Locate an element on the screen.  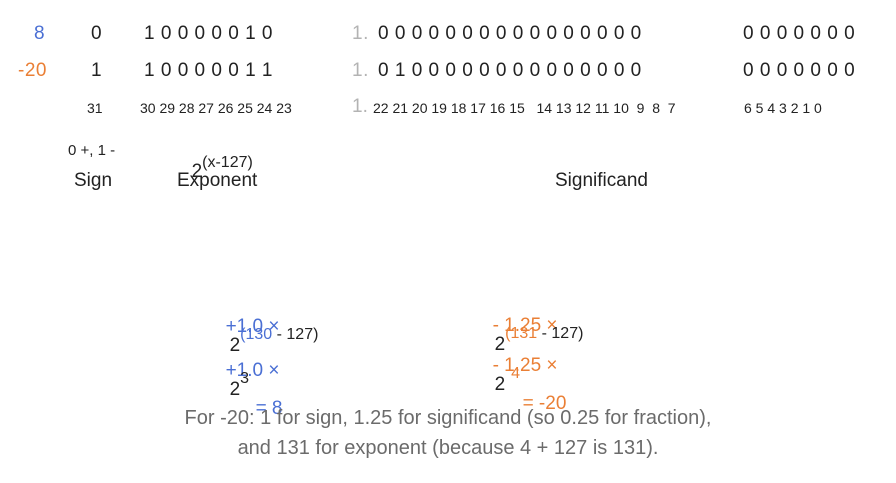
sign-note: 0 +, 1 - is located at coordinates (92, 150).